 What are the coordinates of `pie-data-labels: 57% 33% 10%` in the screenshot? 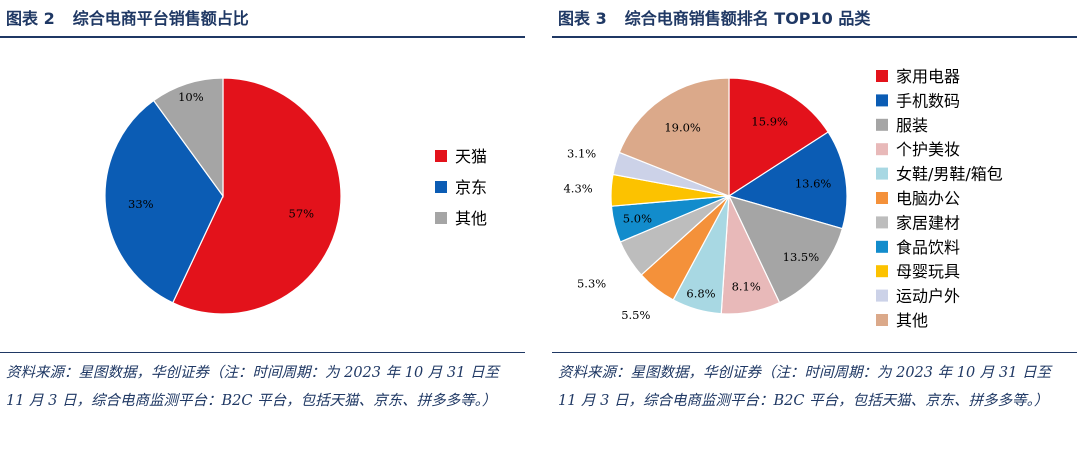 It's located at (221, 155).